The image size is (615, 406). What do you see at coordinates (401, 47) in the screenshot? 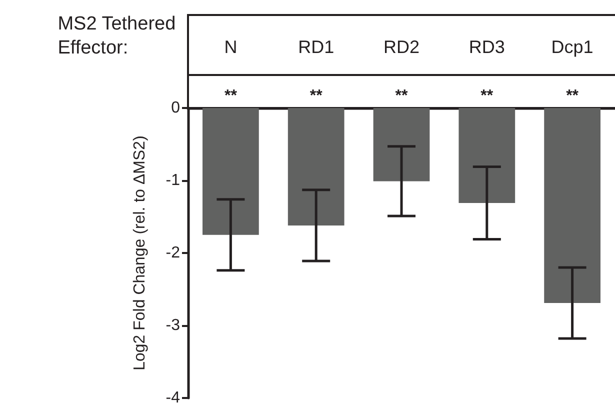
I see `x-tick-label: RD2` at bounding box center [401, 47].